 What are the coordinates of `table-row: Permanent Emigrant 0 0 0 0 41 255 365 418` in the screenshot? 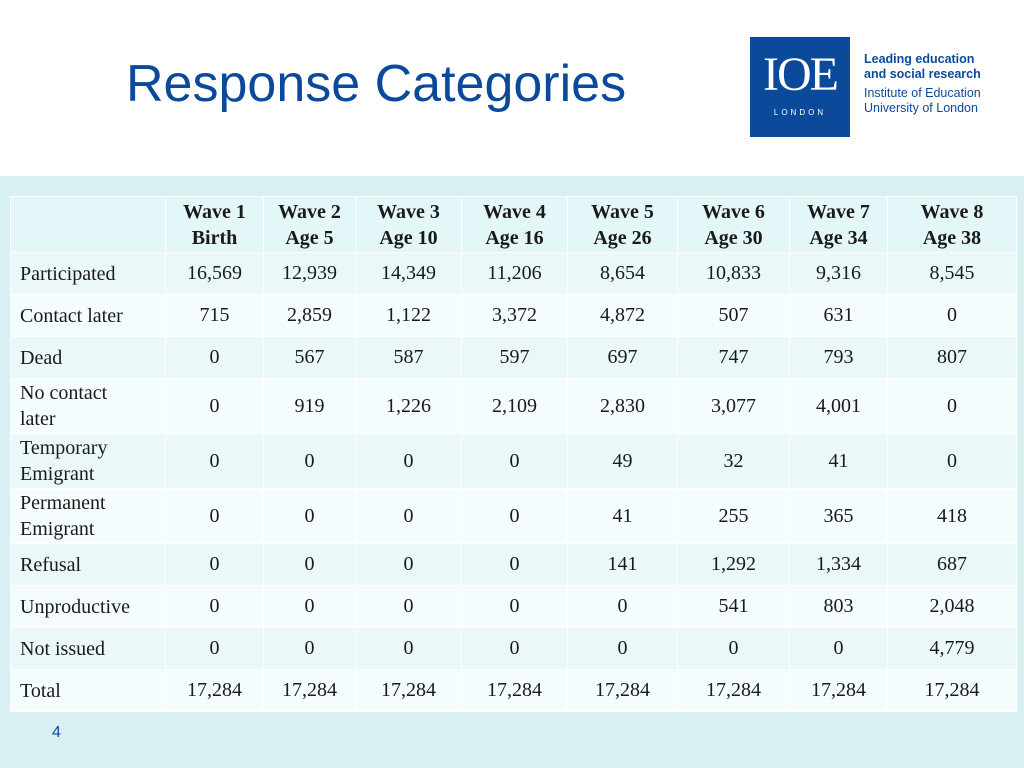 It's located at (513, 516).